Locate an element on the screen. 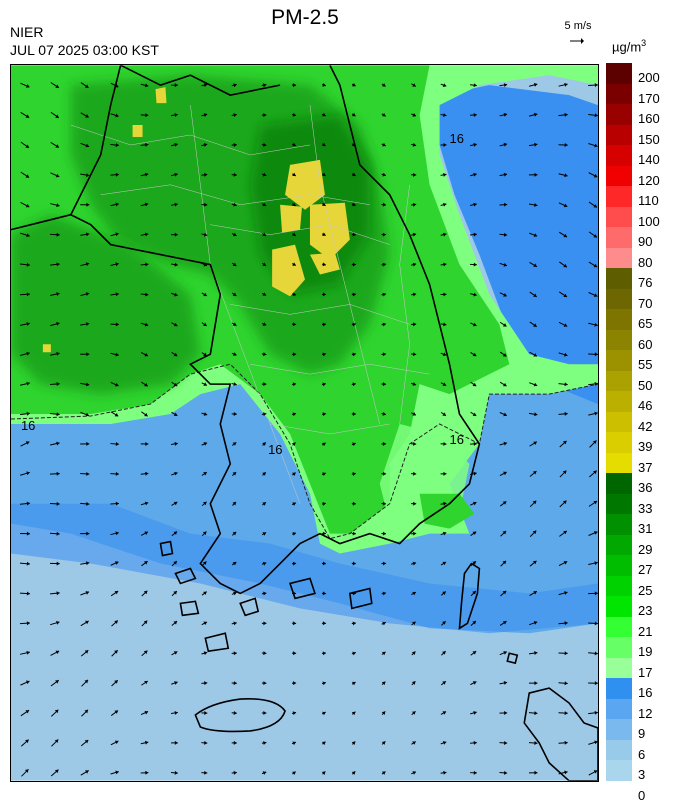 This screenshot has height=803, width=673. colorbar-tick-label: 170 is located at coordinates (649, 98).